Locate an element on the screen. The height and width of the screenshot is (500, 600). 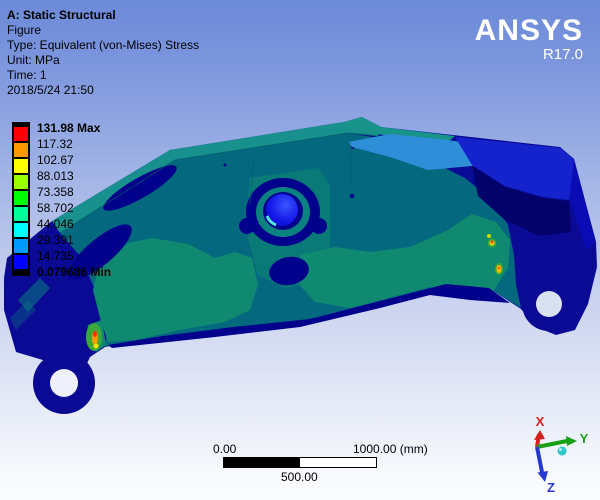
high-stress-hotspot-left is located at coordinates (94, 337).